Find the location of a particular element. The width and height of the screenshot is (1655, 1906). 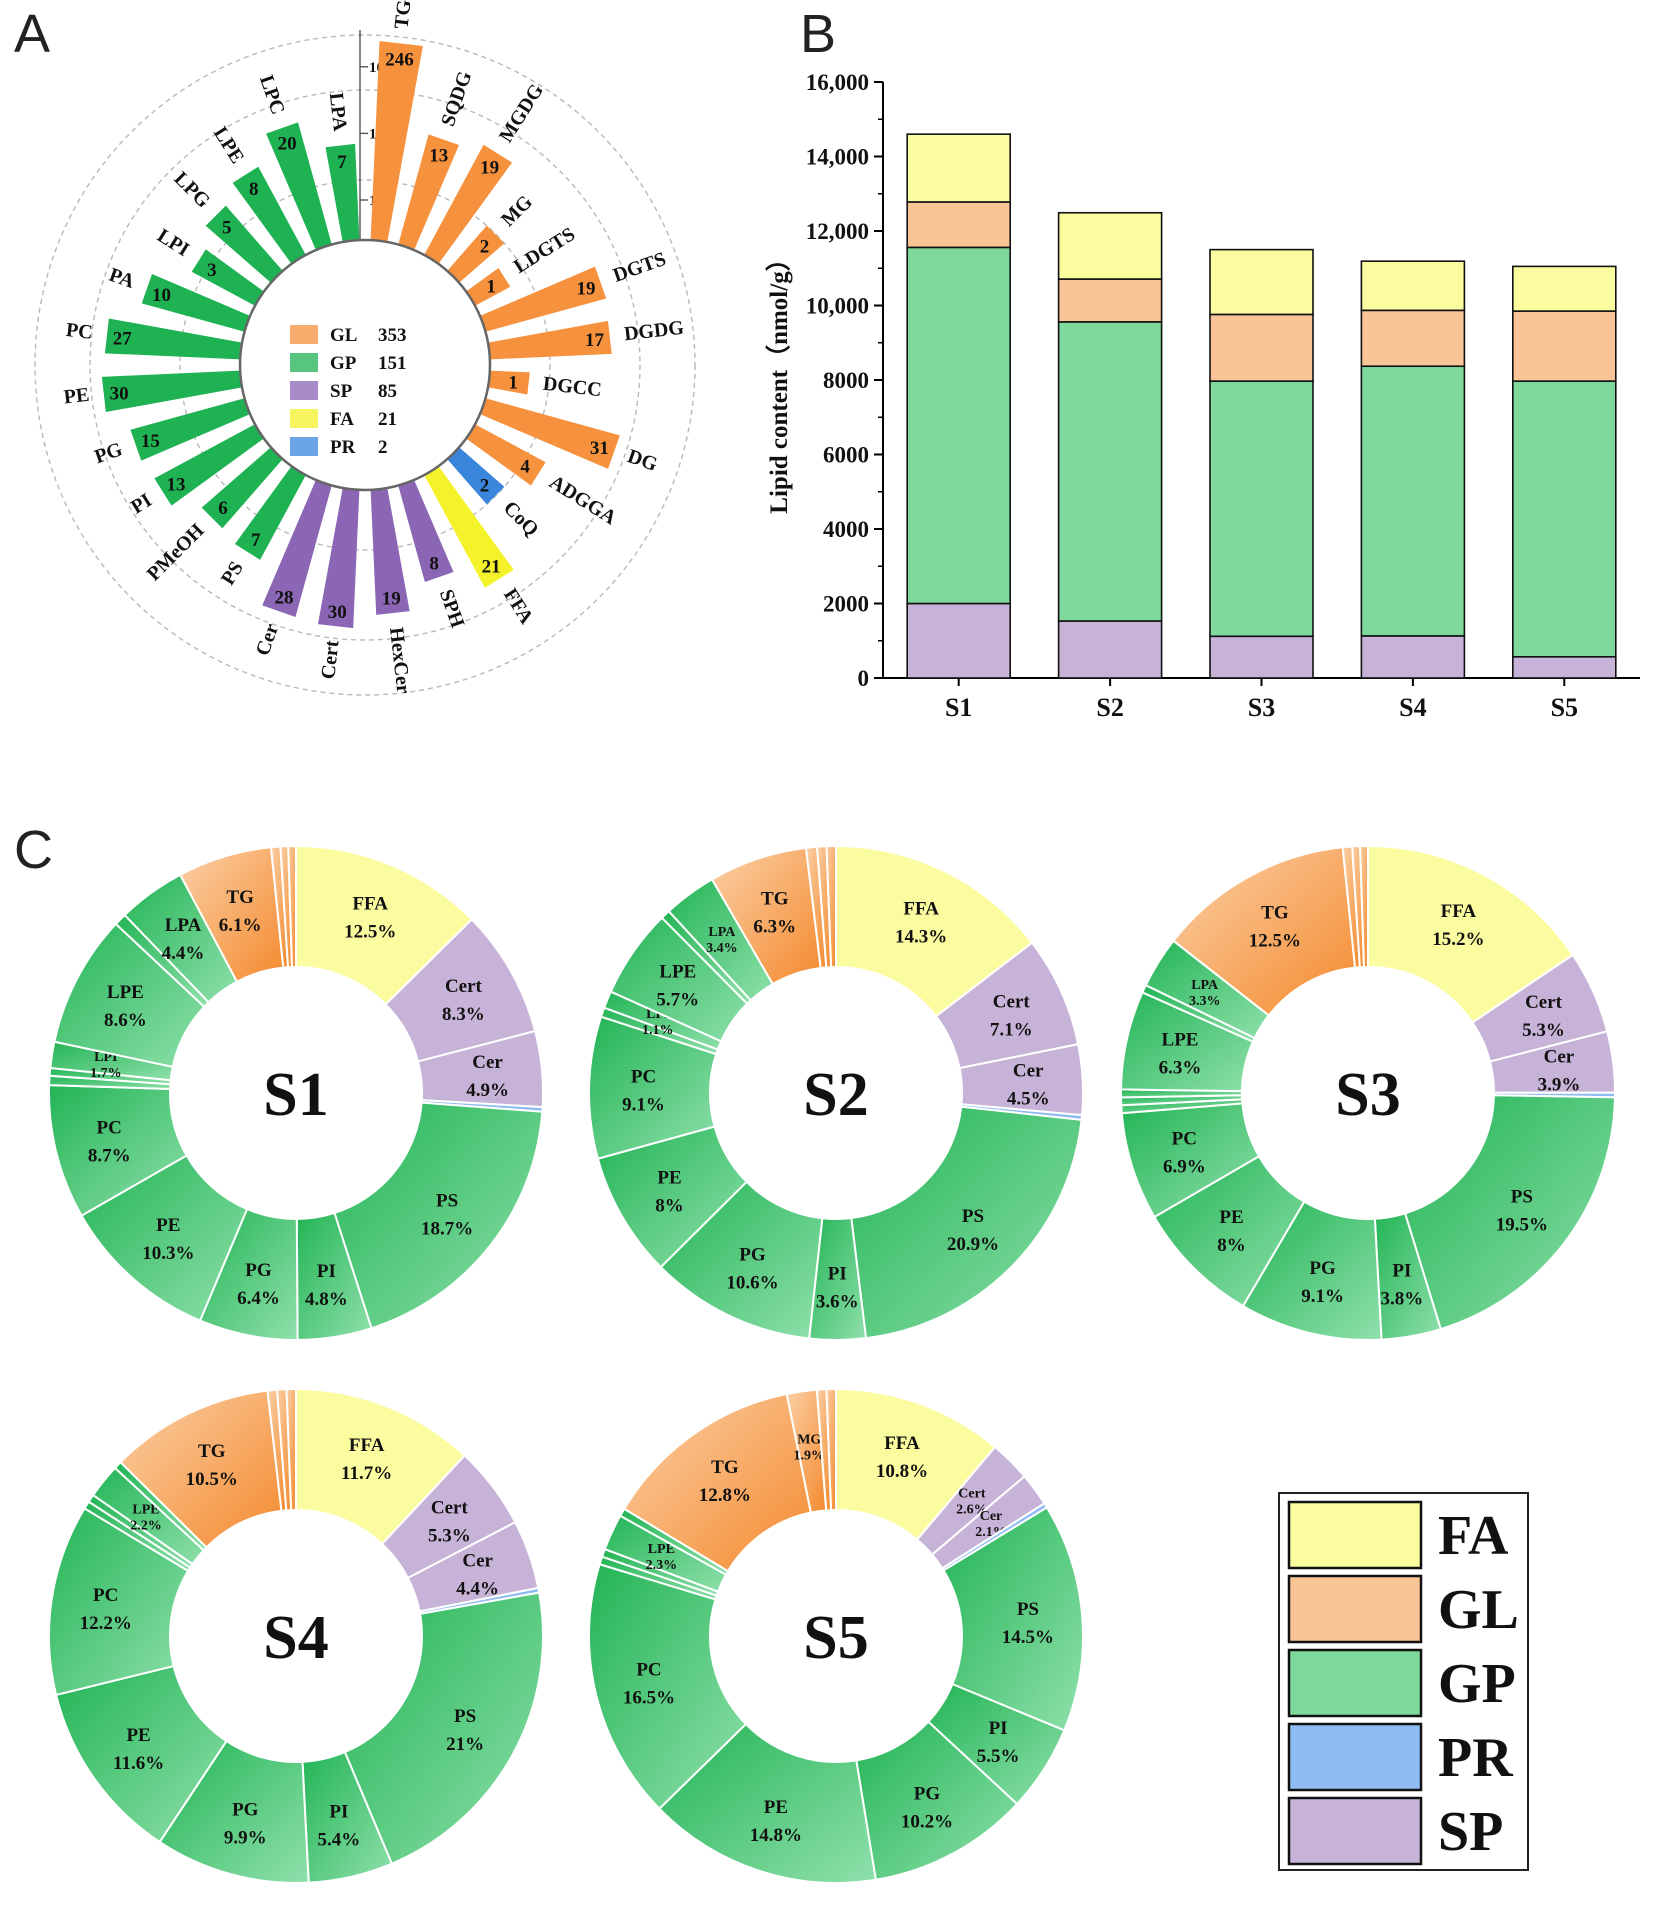

y-tick-label: 10,000 is located at coordinates (837, 306).